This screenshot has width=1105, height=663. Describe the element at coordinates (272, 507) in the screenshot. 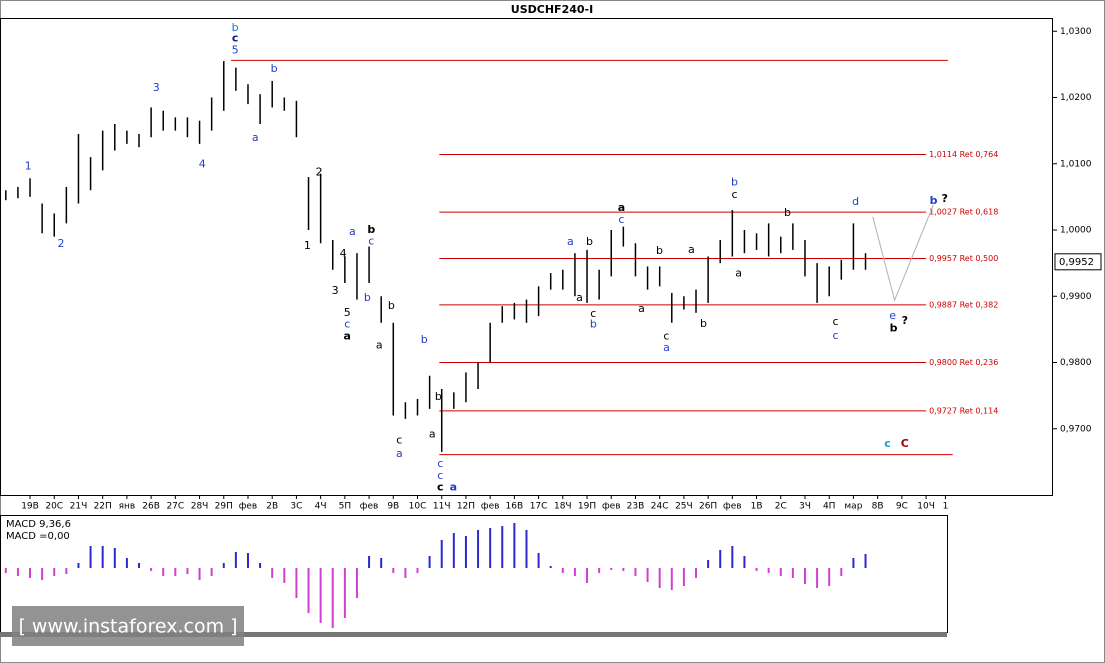

I see `x-tick-label: 2В` at that location.